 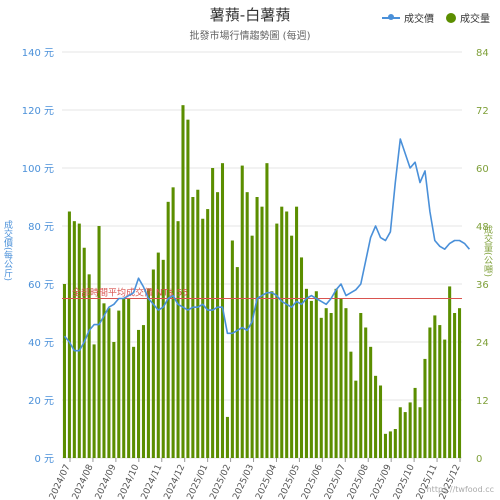 What do you see at coordinates (250, 36) in the screenshot?
I see `chart-subtitle: 批發市場行情趨勢圖 (每週)` at bounding box center [250, 36].